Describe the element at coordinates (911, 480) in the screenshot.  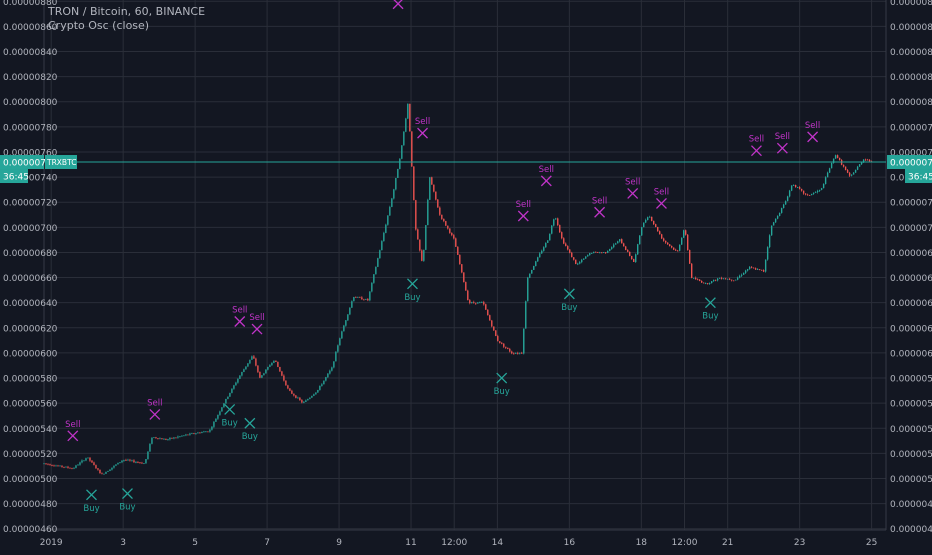
I see `y-tick-label-right: 0.00000500` at that location.